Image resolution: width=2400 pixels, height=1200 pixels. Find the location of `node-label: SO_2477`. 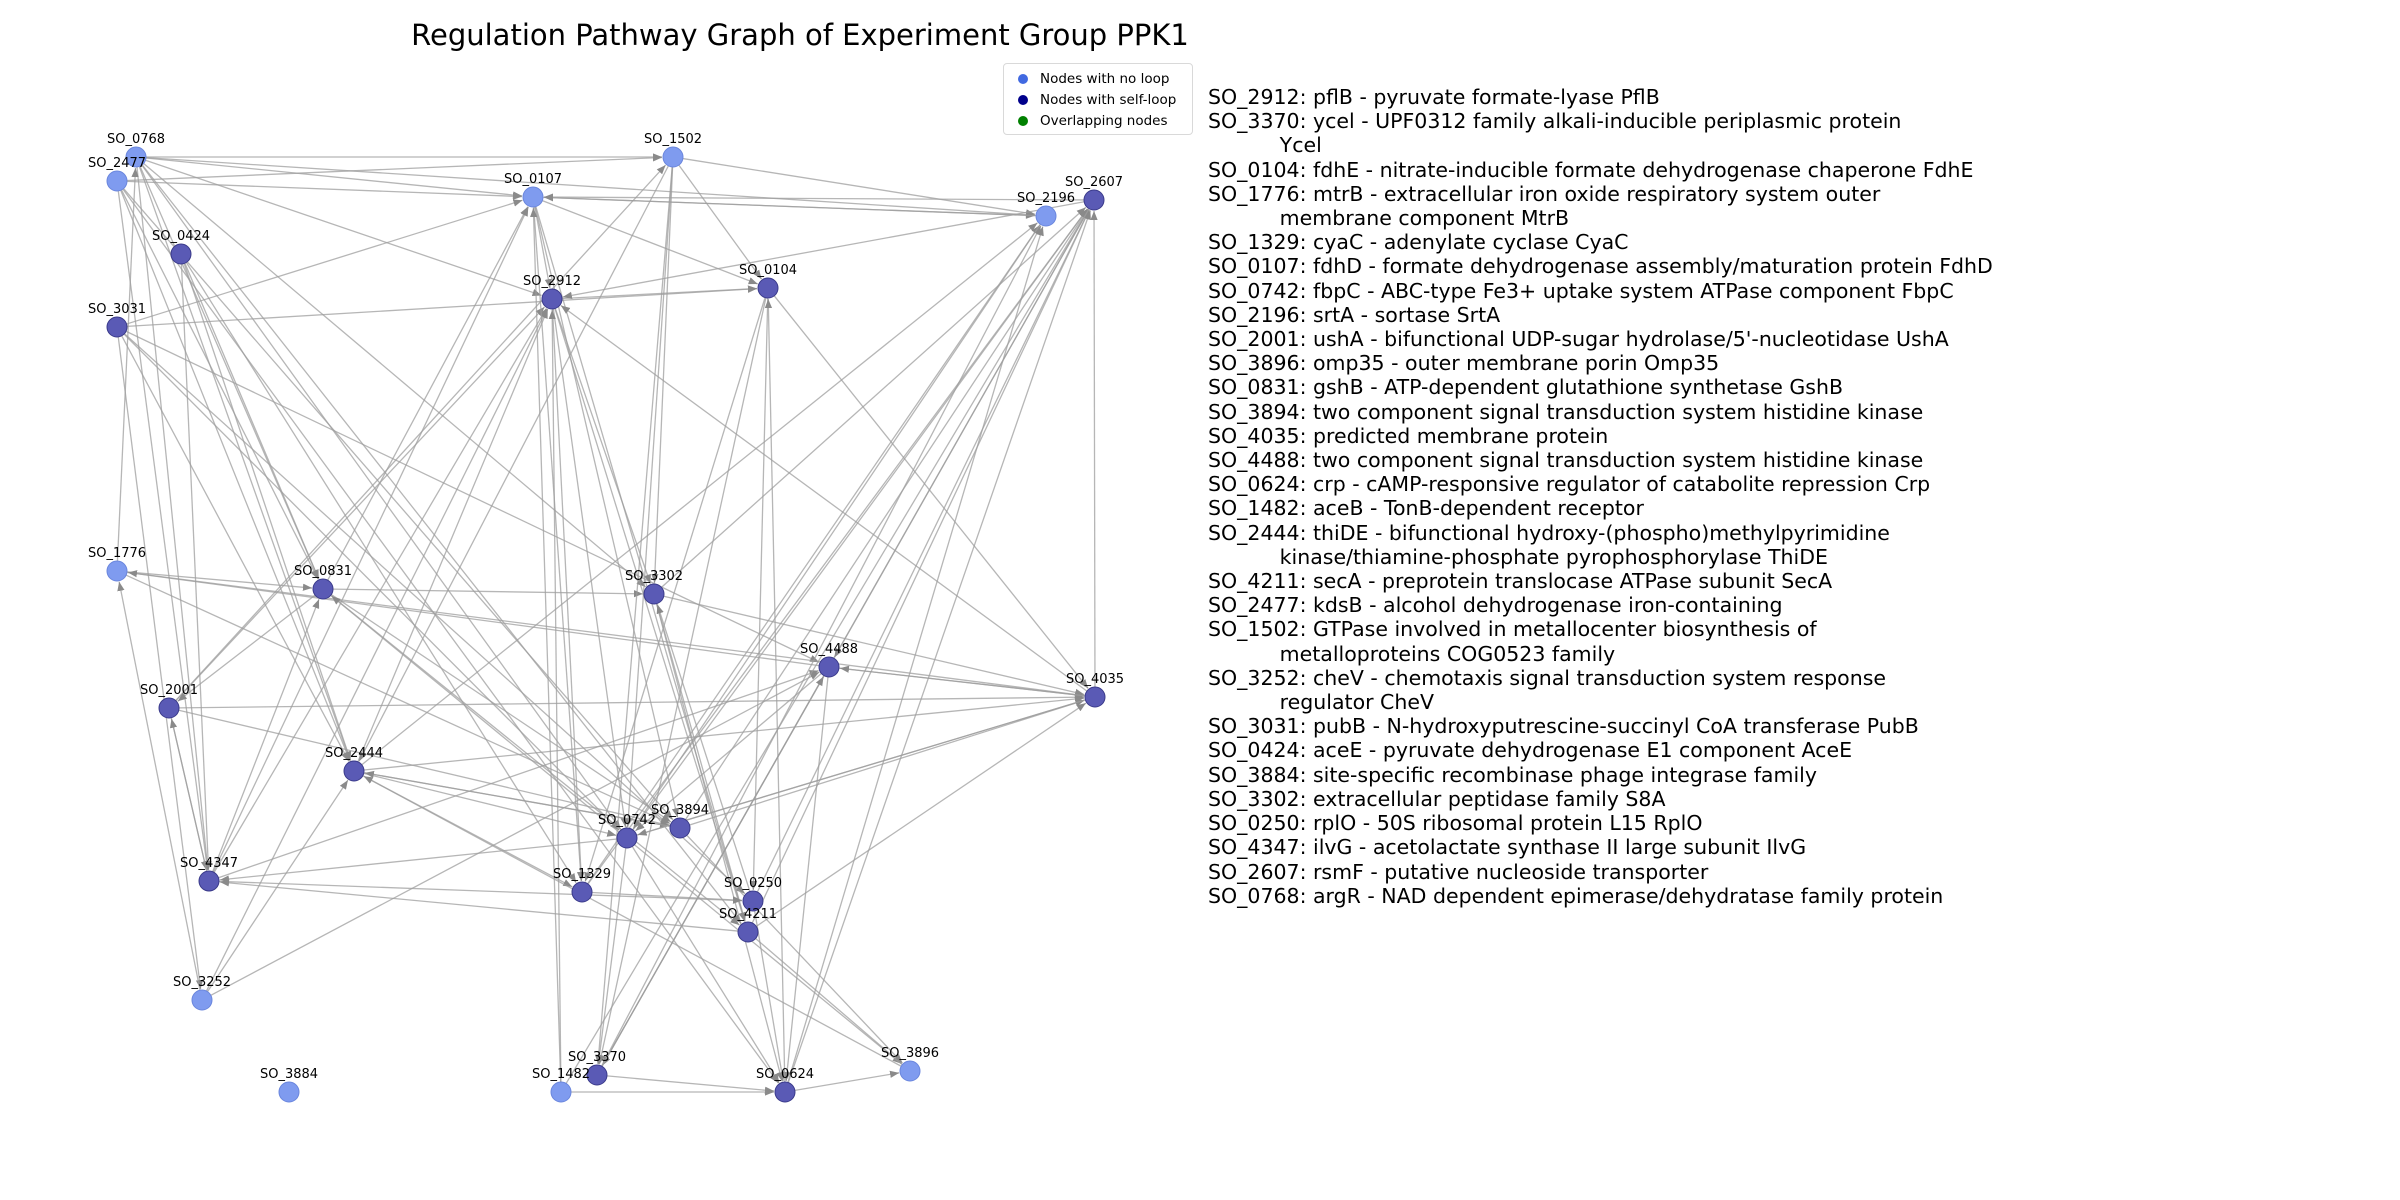

node-label: SO_2477 is located at coordinates (117, 163).